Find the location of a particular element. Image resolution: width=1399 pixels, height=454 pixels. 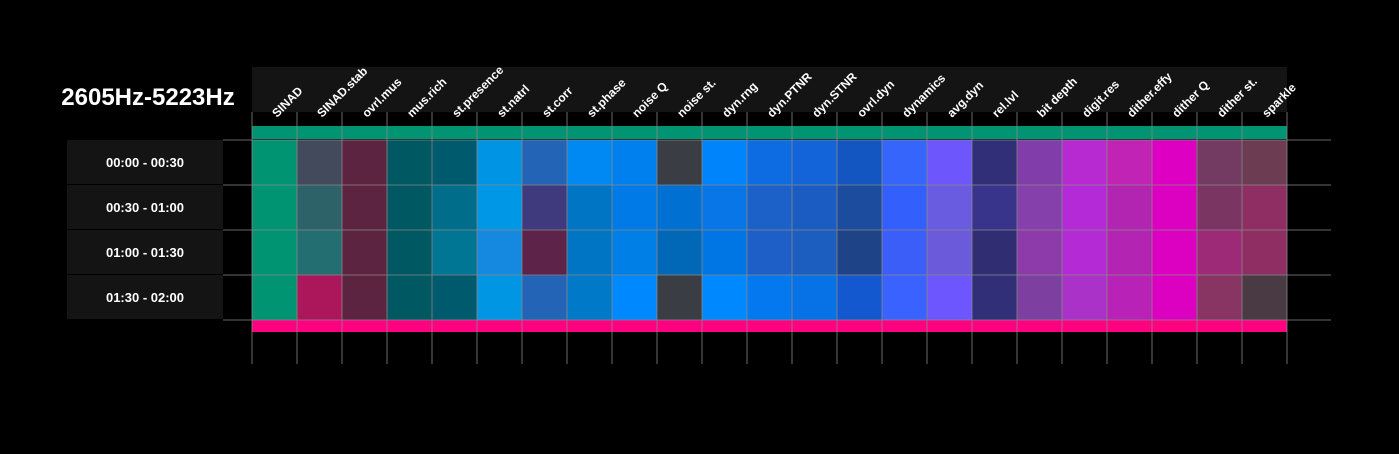

chart-title: 2605Hz-5223Hz is located at coordinates (147, 97).